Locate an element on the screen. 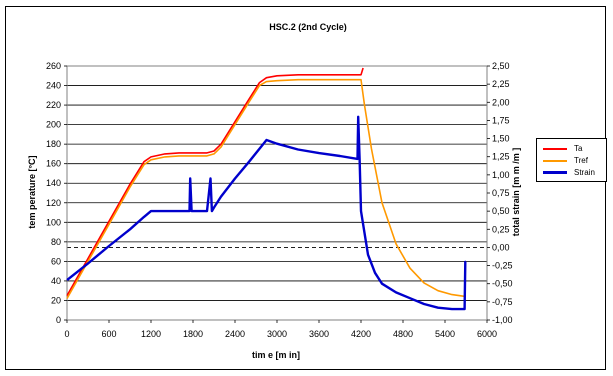 Image resolution: width=613 pixels, height=376 pixels. legend-label-ta: Ta is located at coordinates (578, 148).